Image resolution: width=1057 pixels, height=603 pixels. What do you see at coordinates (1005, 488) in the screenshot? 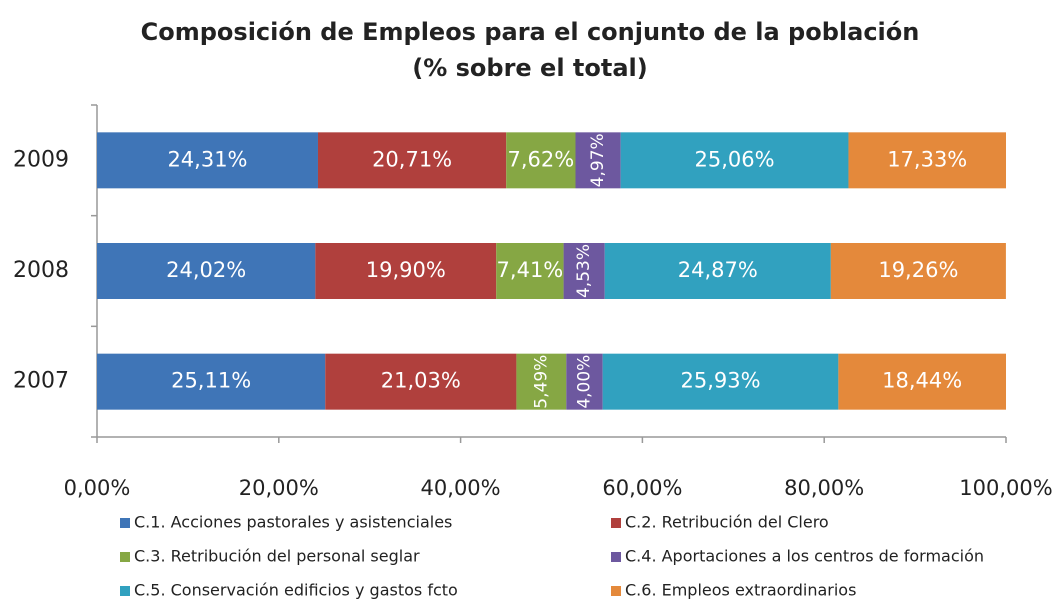
I see `x-tick-label: 100,00%` at bounding box center [1005, 488].